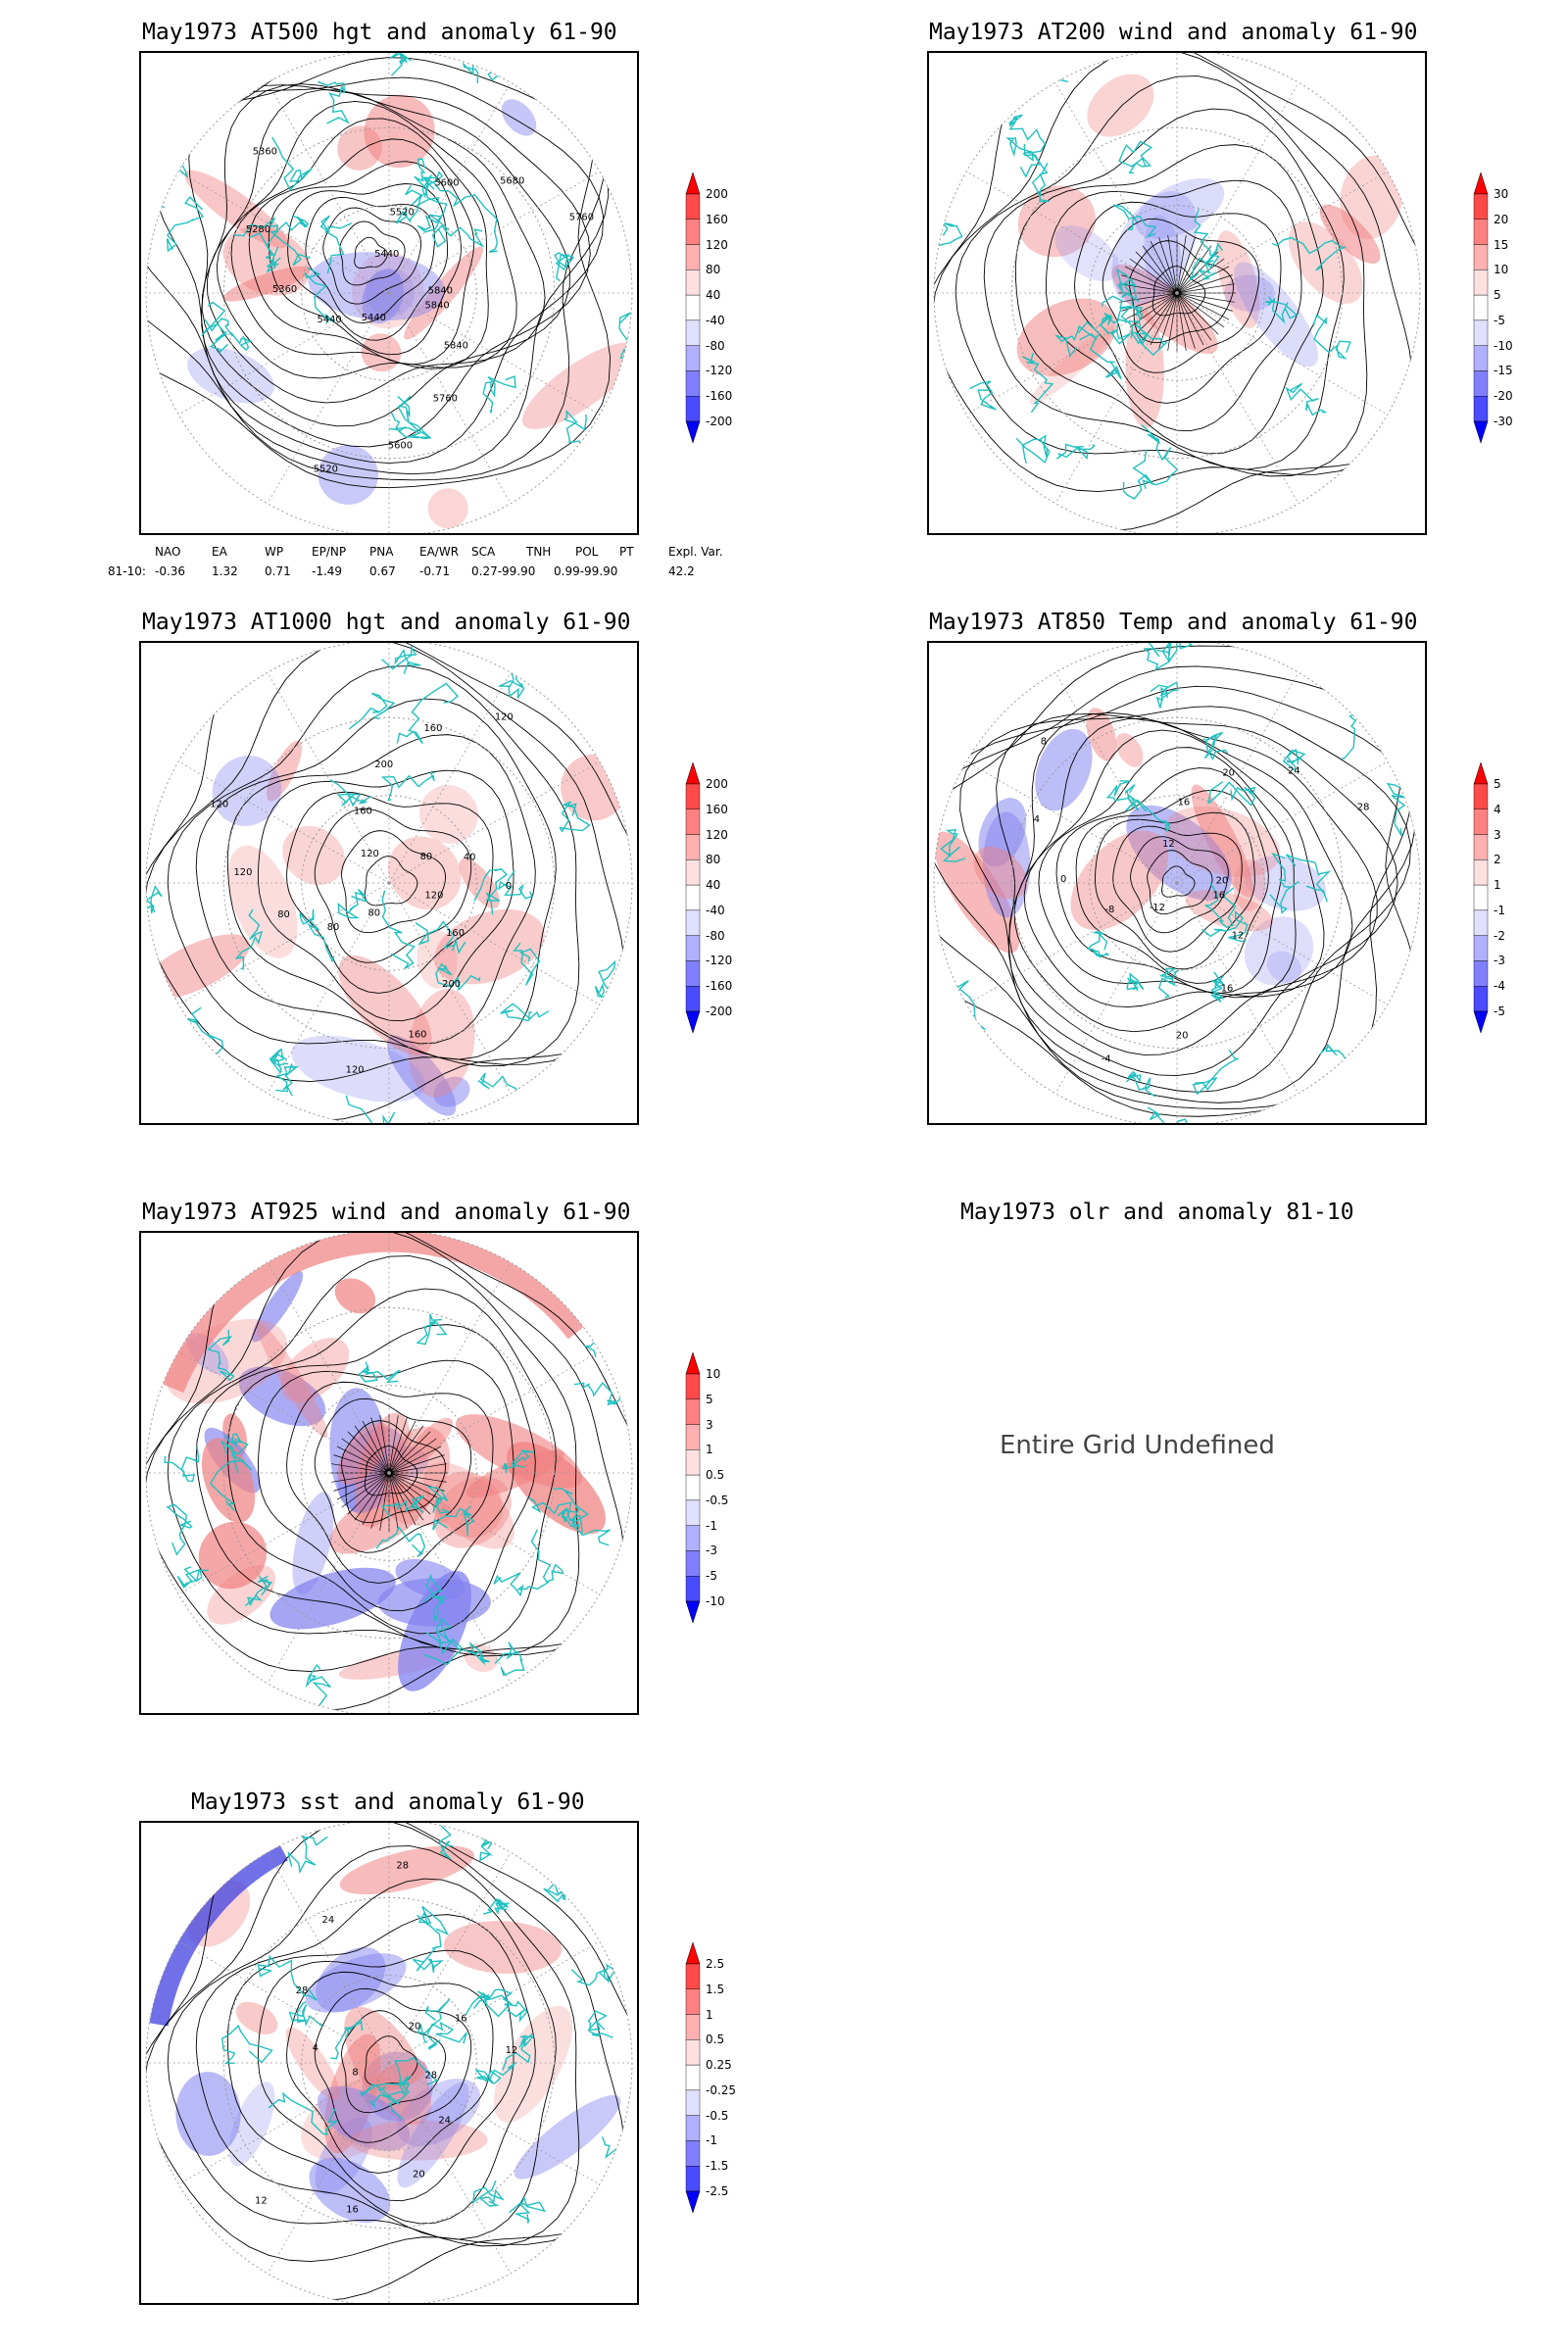 This screenshot has height=2352, width=1568. Describe the element at coordinates (706, 1487) in the screenshot. I see `colorbar-925wind: 10 5 3 1 0.5 -0.5 -1 -3 -5 -10` at that location.